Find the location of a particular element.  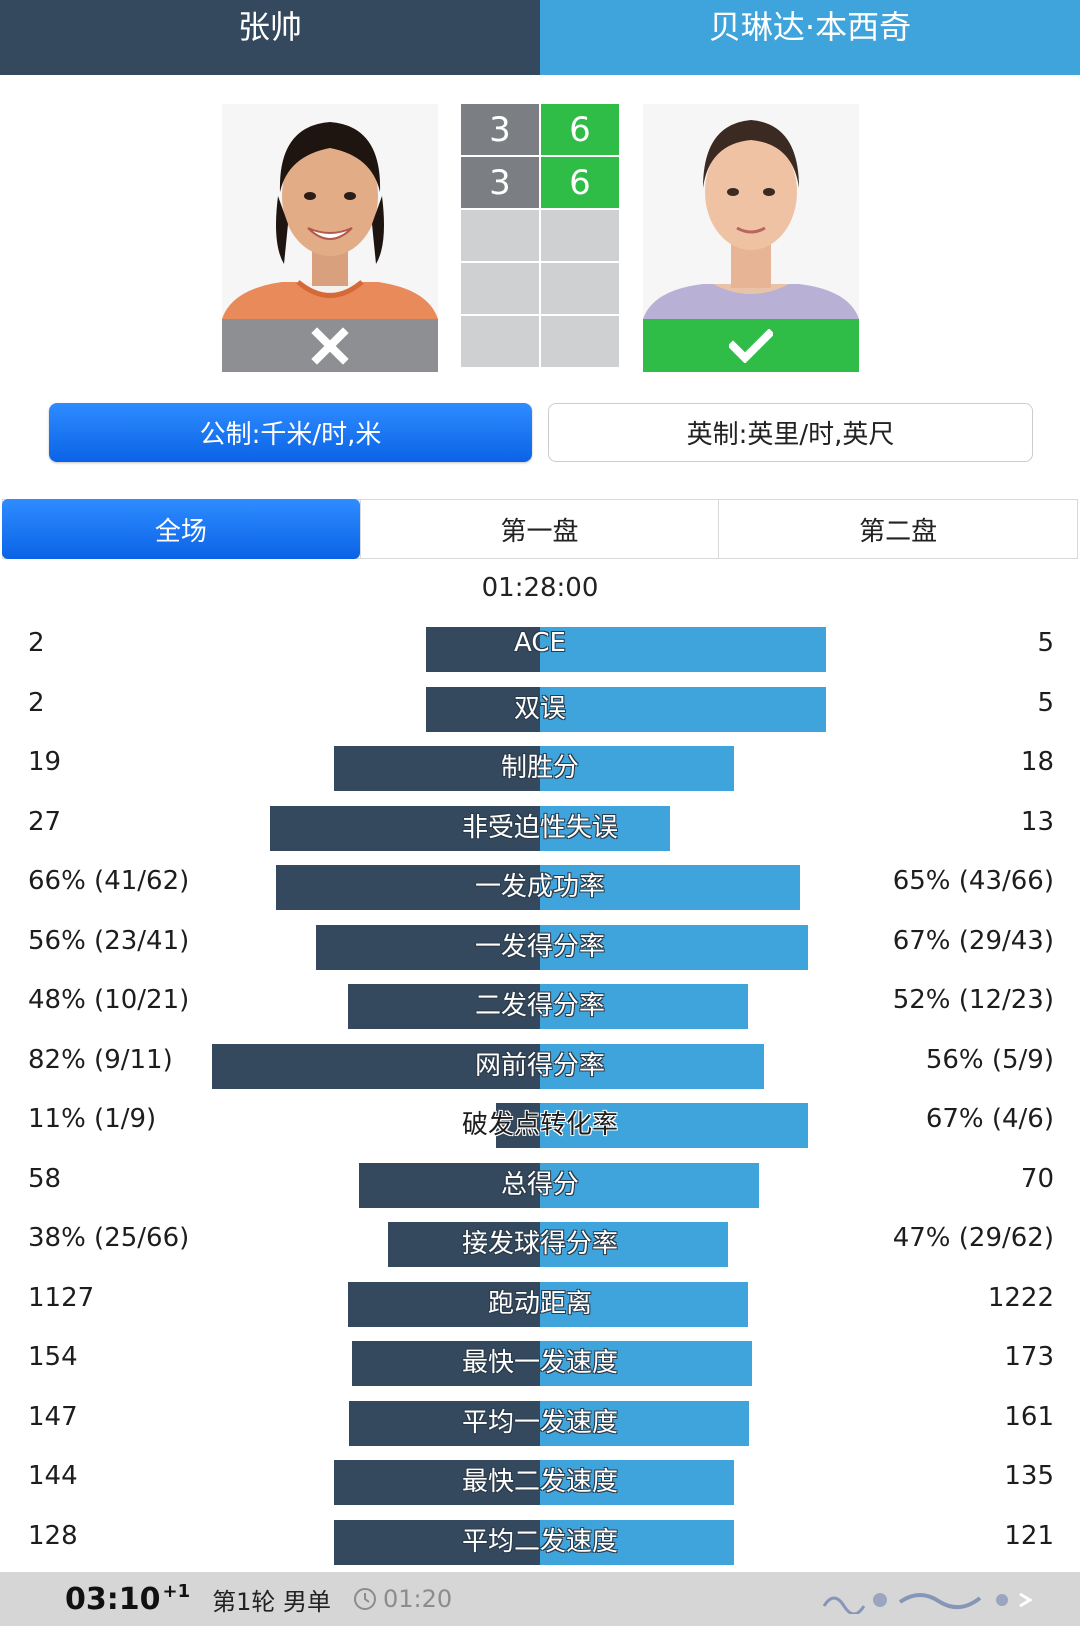

stat-row: 56% (23/41) 67% (29/43) 一发得分率 is located at coordinates (540, 948).